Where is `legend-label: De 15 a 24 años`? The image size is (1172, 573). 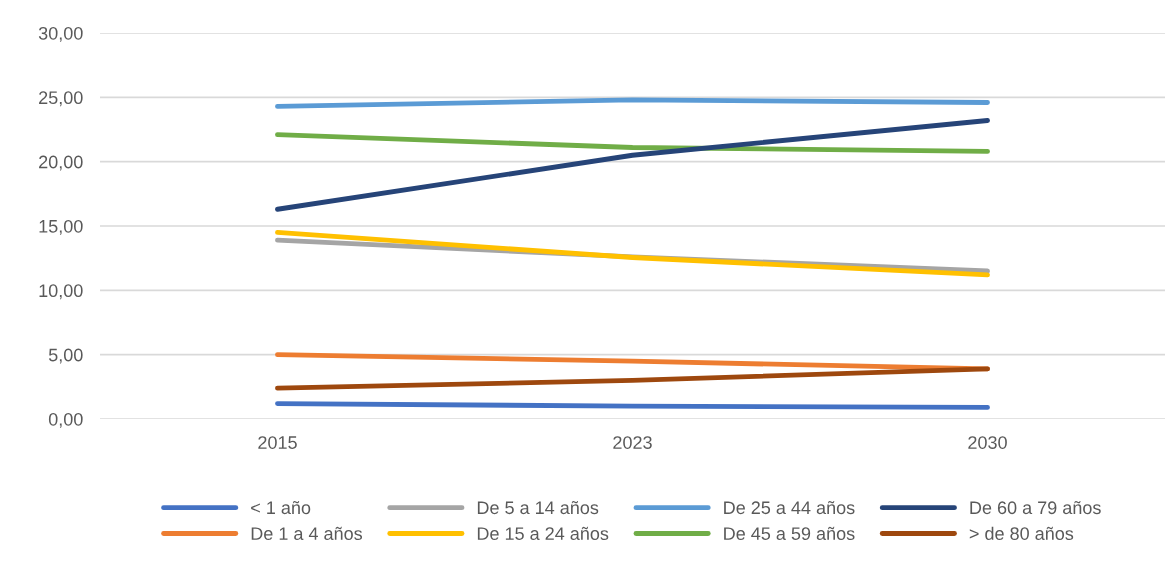 legend-label: De 15 a 24 años is located at coordinates (543, 533).